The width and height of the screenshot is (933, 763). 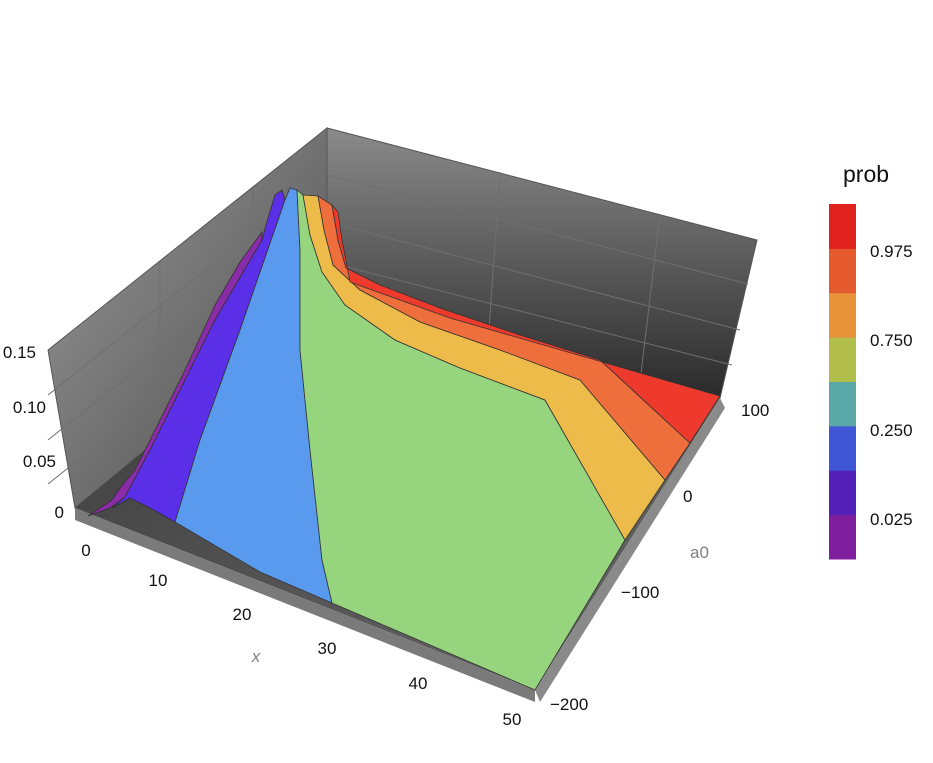 What do you see at coordinates (39, 461) in the screenshot?
I see `z-tick-label: 0.05` at bounding box center [39, 461].